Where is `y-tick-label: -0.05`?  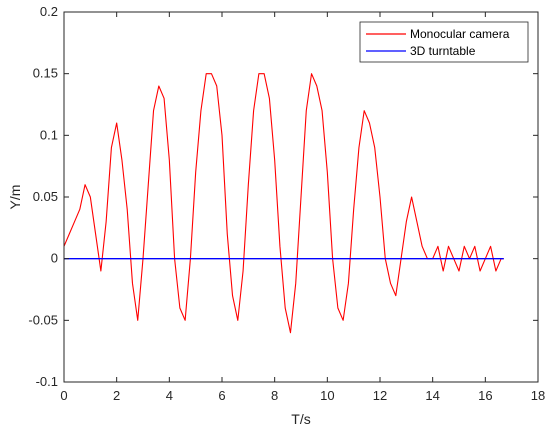 y-tick-label: -0.05 is located at coordinates (43, 319).